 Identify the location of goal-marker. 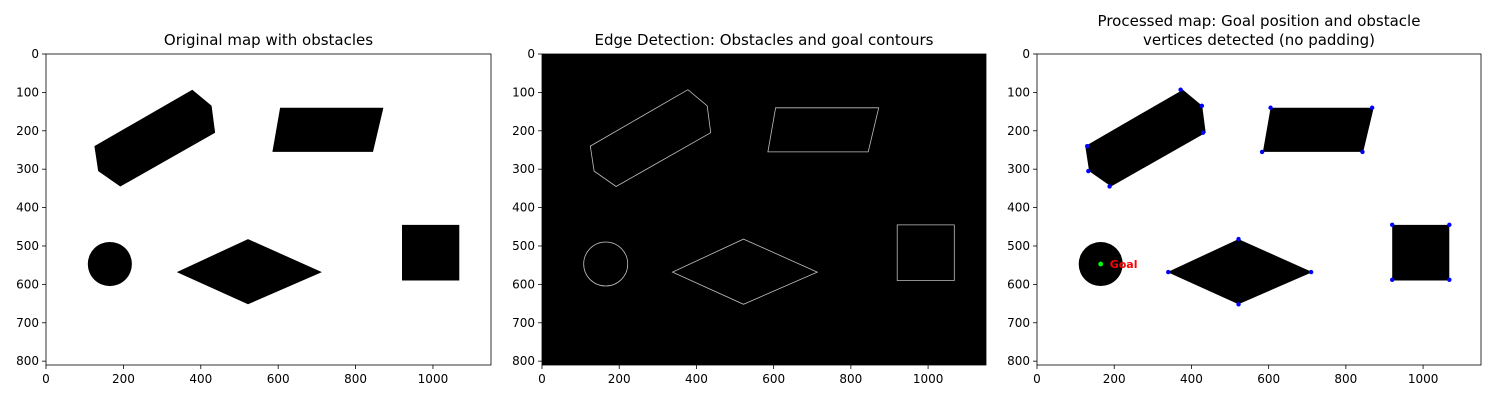
(1101, 264).